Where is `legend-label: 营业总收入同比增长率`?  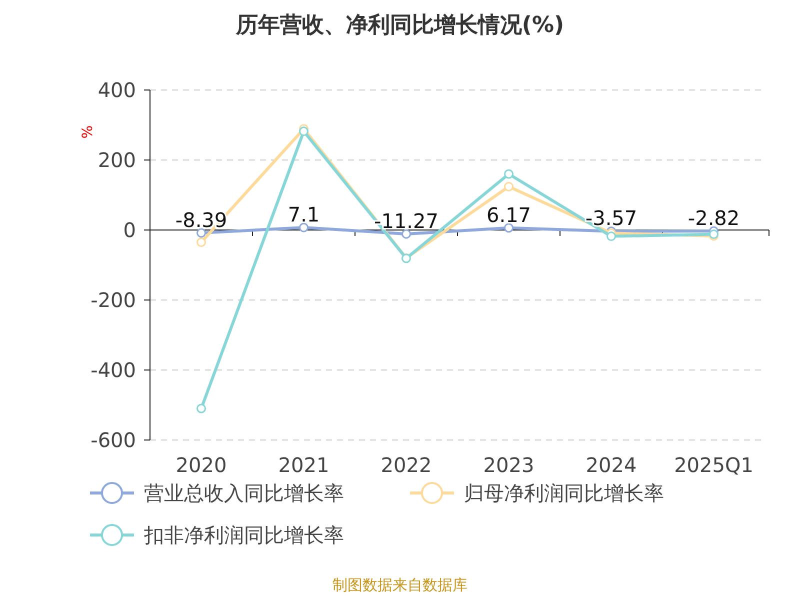
legend-label: 营业总收入同比增长率 is located at coordinates (244, 493).